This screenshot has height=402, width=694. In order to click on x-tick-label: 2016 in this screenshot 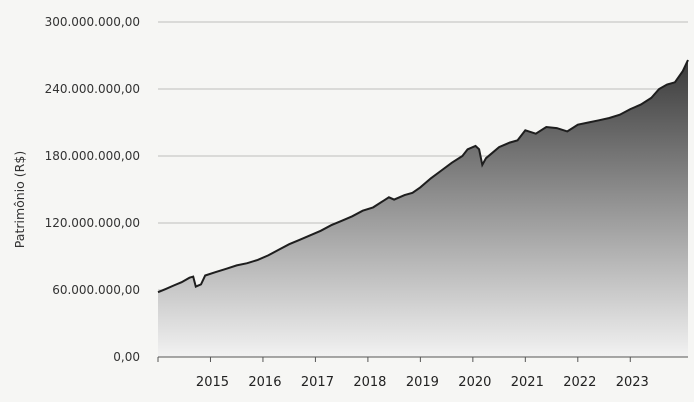, I will do `click(264, 382)`.